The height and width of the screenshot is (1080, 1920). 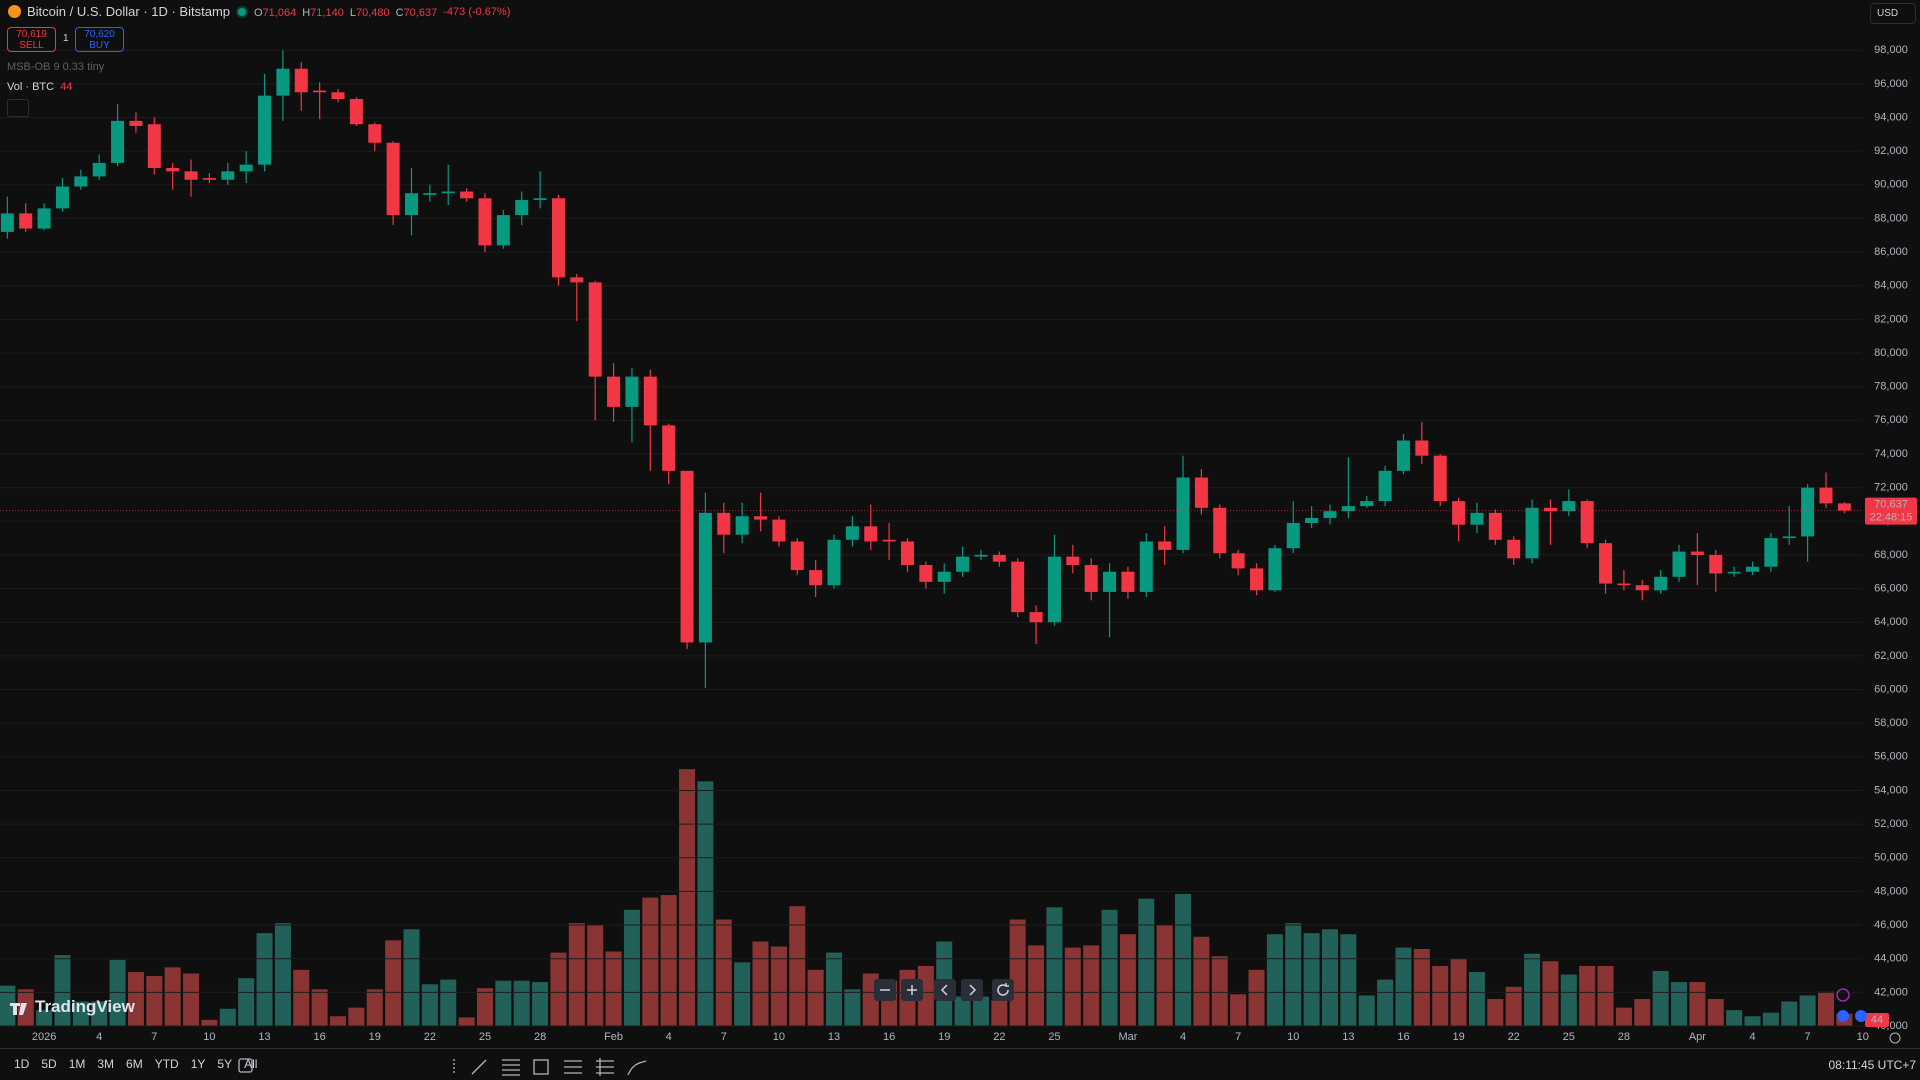 I want to click on x-tick-label: 22, so click(x=1514, y=1037).